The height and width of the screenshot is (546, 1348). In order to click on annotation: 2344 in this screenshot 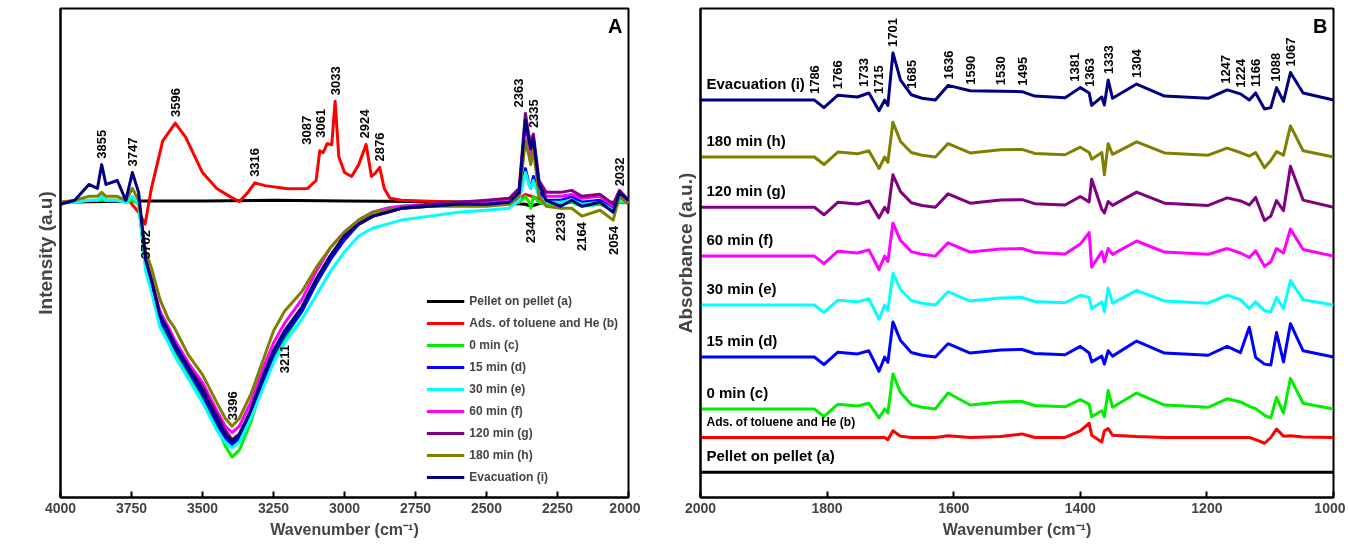, I will do `click(531, 228)`.